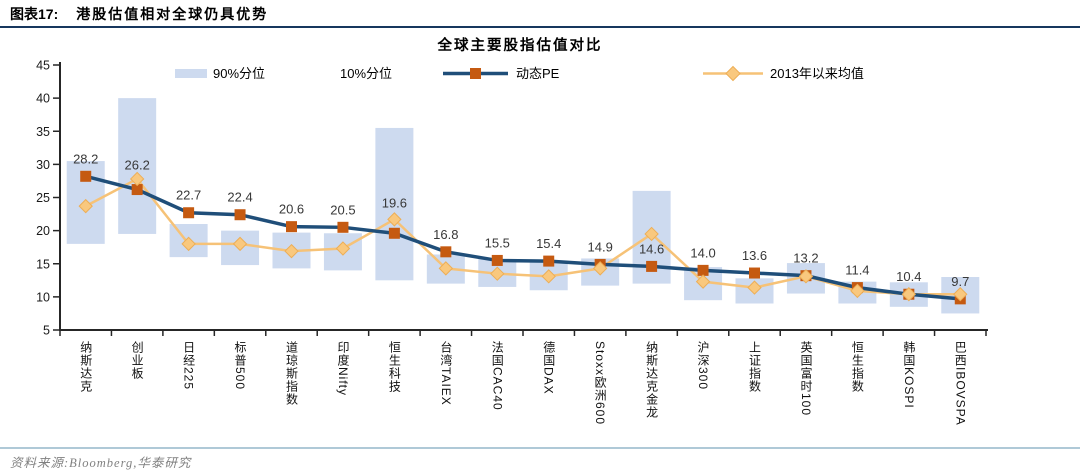 The height and width of the screenshot is (474, 1080). Describe the element at coordinates (445, 234) in the screenshot. I see `pe-value-label: 16.8` at that location.